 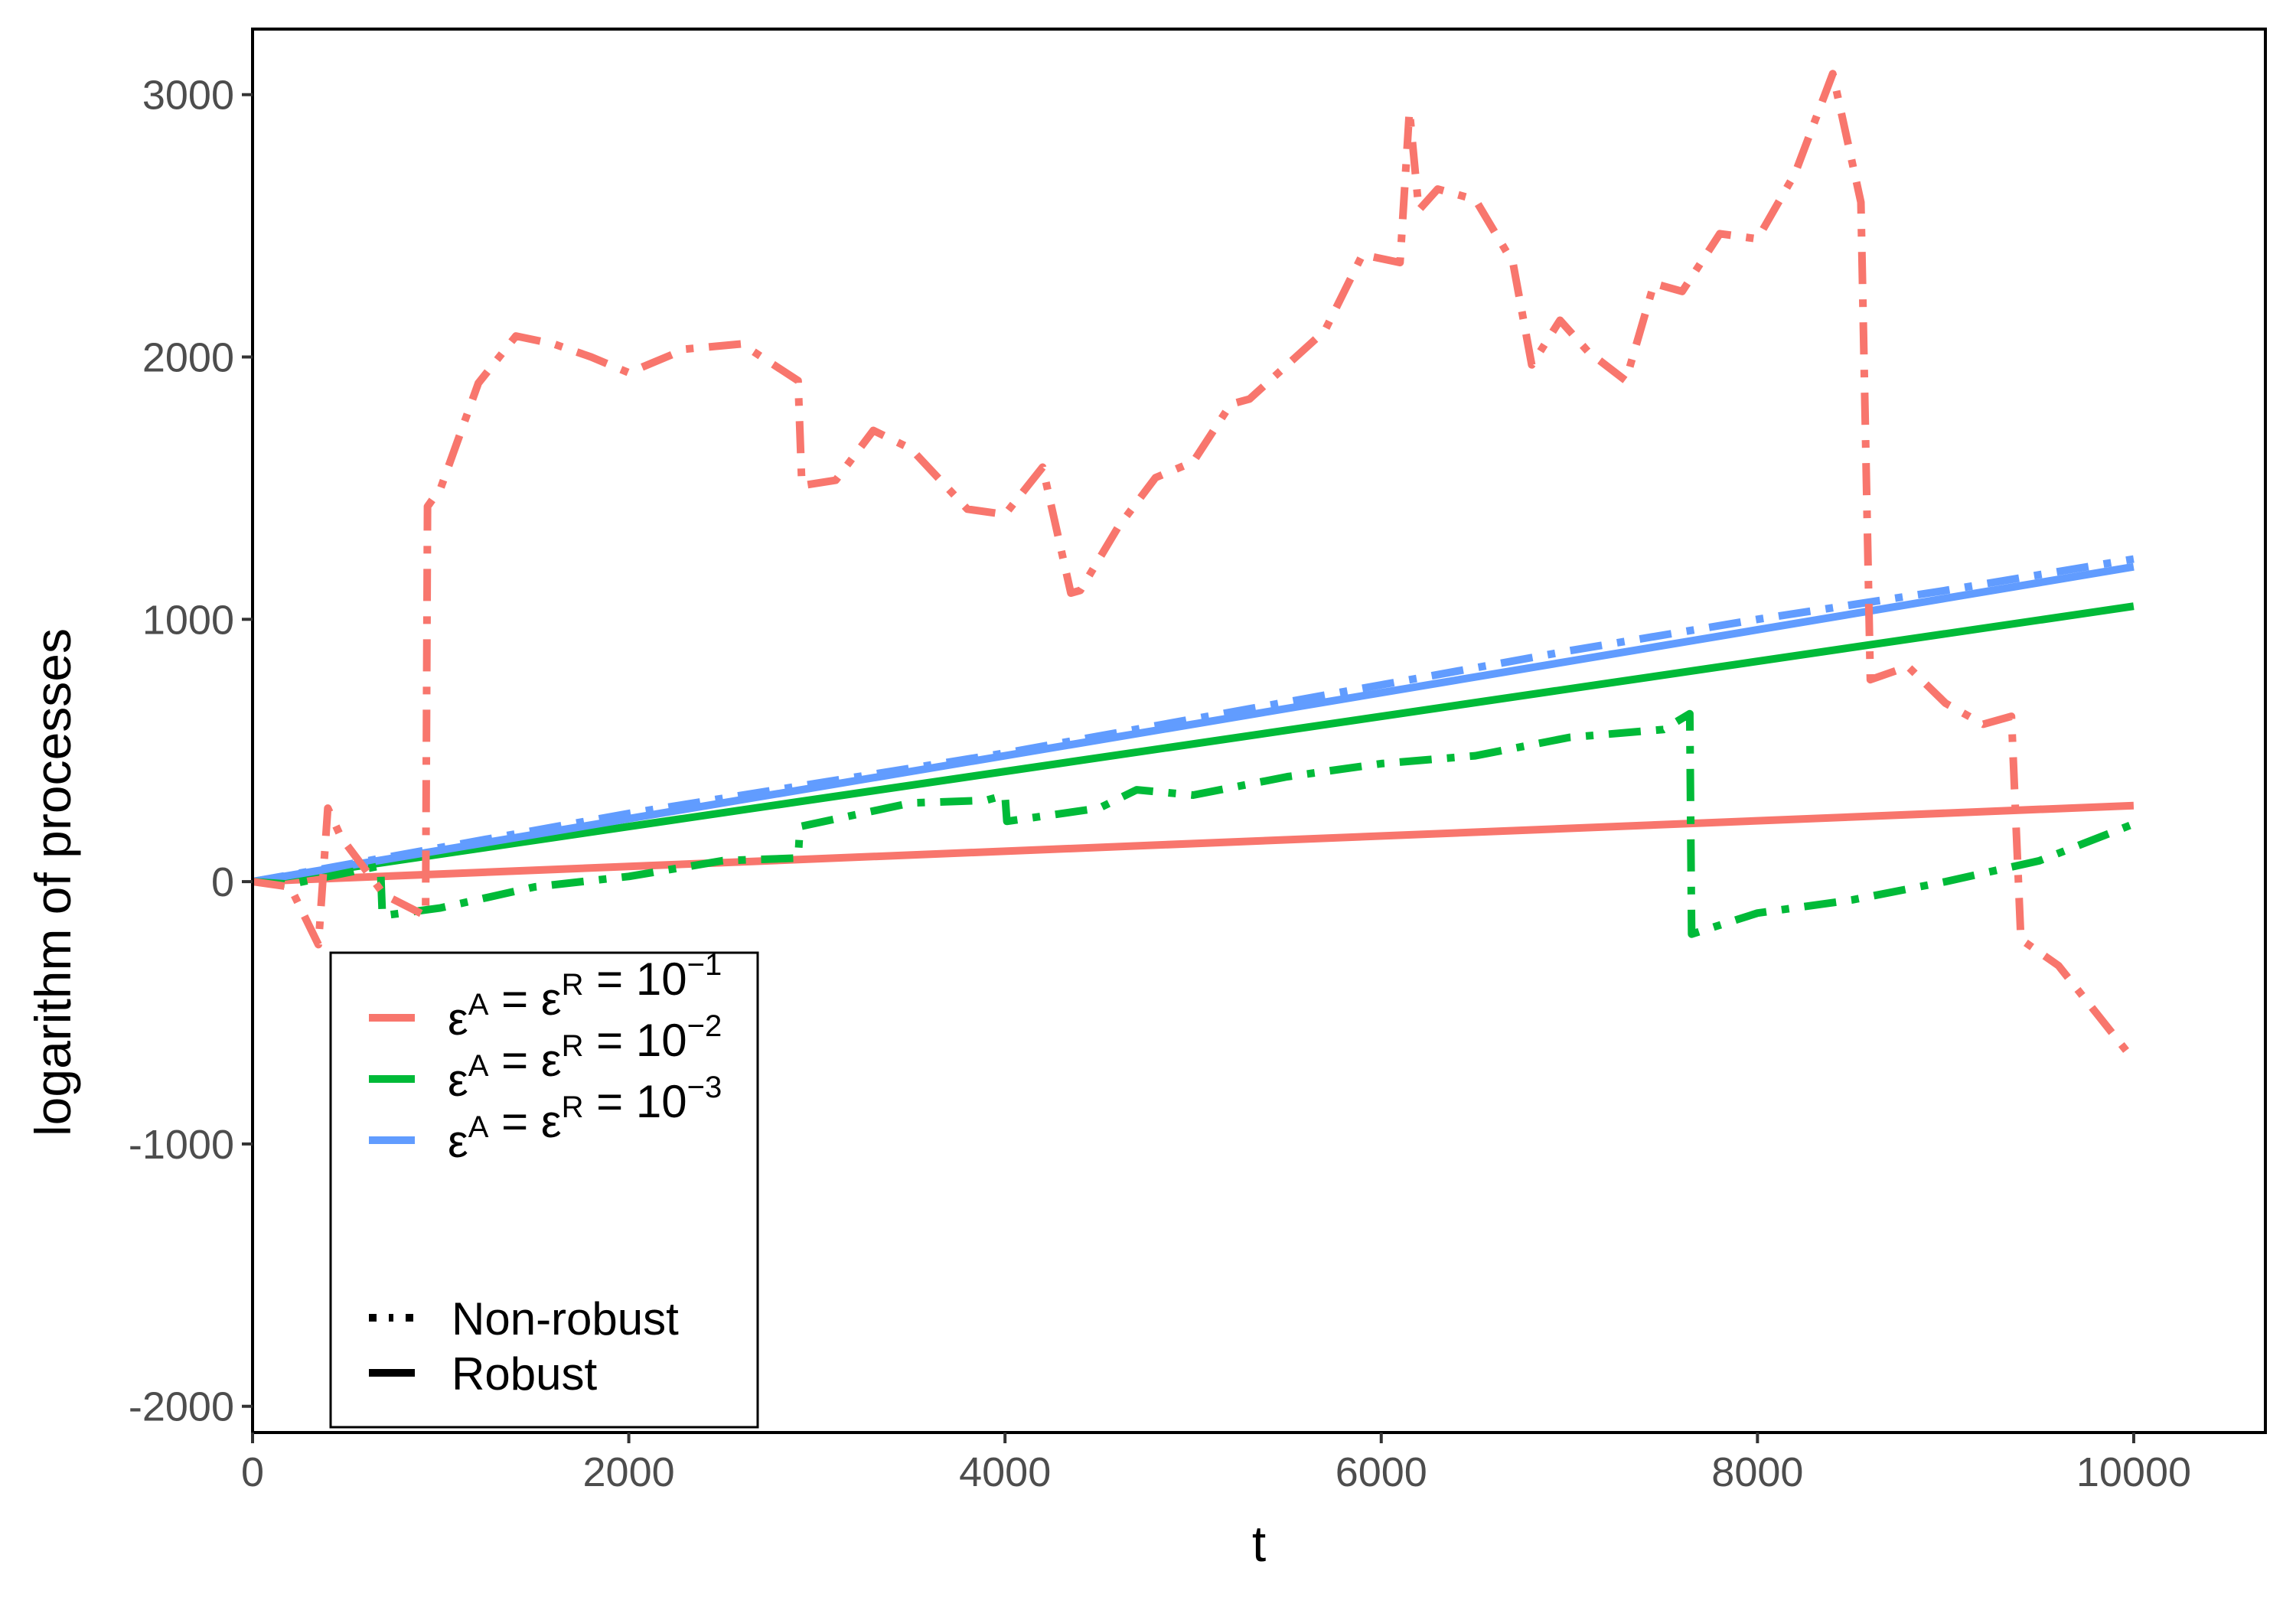 I want to click on y-tick-label: 2000, so click(x=188, y=358).